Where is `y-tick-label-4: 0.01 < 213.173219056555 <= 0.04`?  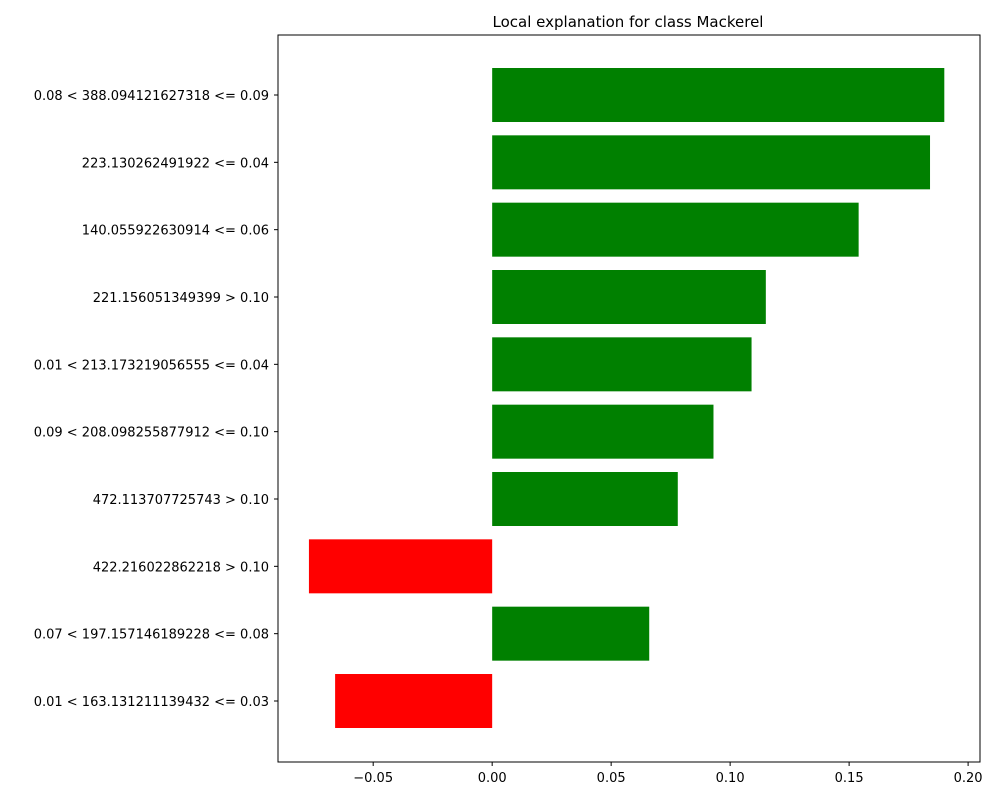 y-tick-label-4: 0.01 < 213.173219056555 <= 0.04 is located at coordinates (151, 365).